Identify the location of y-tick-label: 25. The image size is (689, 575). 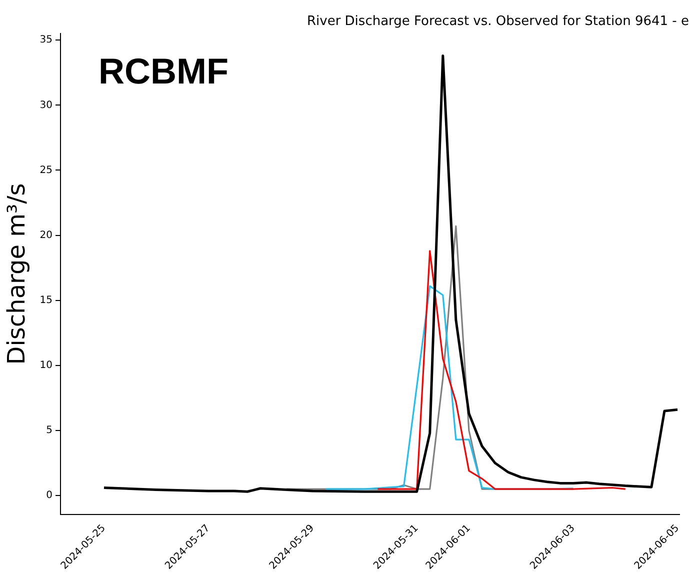
(46, 170).